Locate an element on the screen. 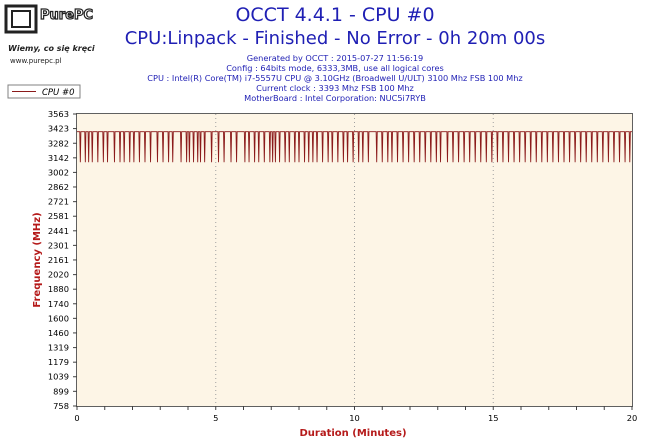 This screenshot has width=670, height=447. info-clock: Current clock : 3393 Mhz FSB 100 Mhz is located at coordinates (335, 88).